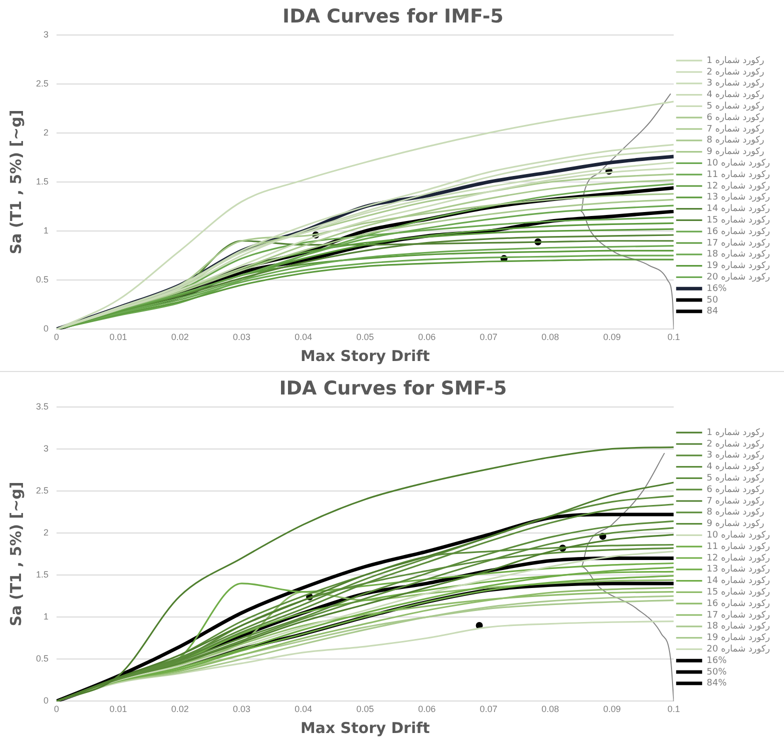 The width and height of the screenshot is (784, 743). What do you see at coordinates (712, 311) in the screenshot?
I see `legend-label: 84` at bounding box center [712, 311].